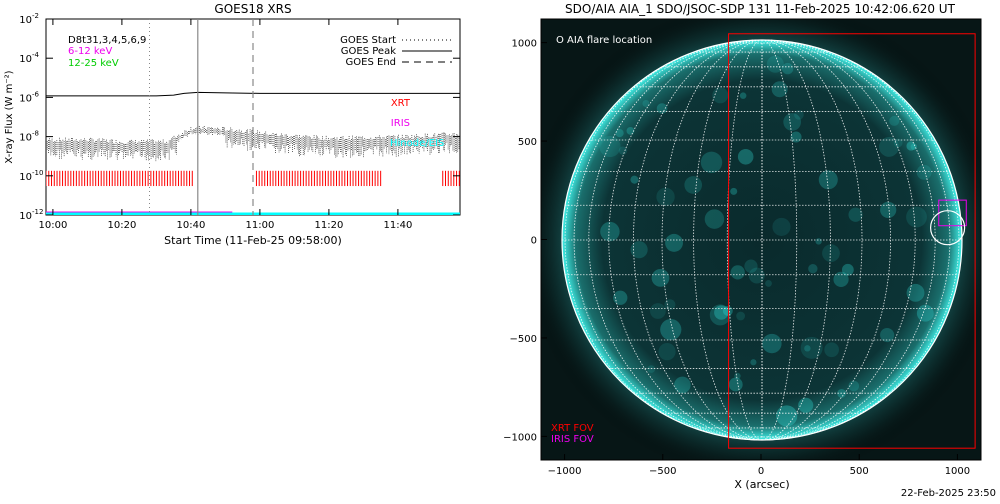  I want to click on aia-x-axis-label: X (arcsec), so click(761, 484).